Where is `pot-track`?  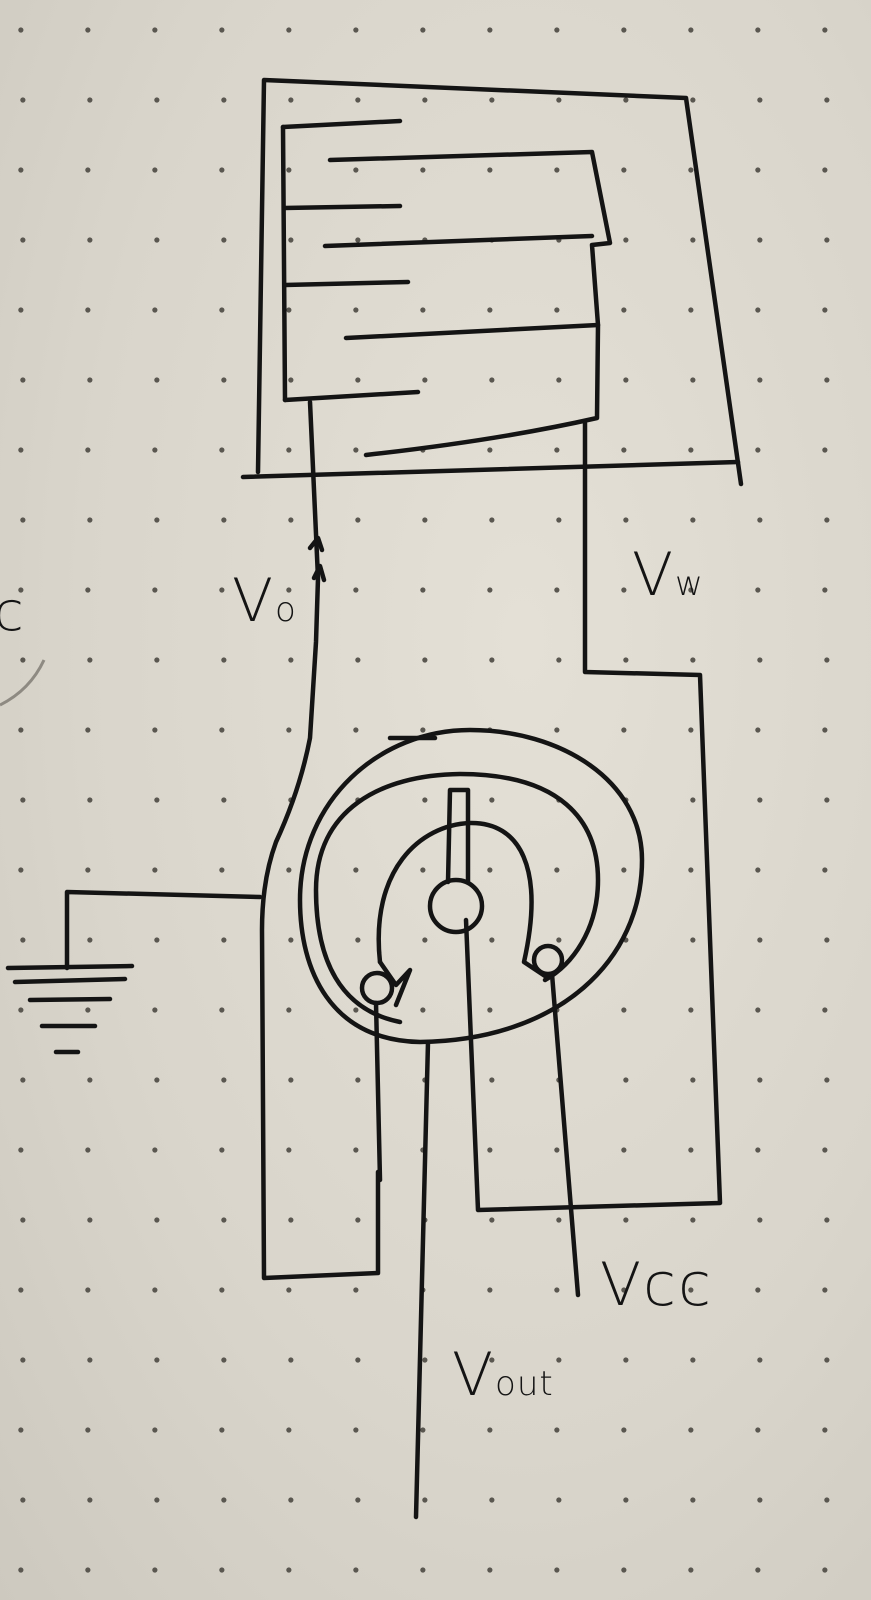
pot-track is located at coordinates (463, 900).